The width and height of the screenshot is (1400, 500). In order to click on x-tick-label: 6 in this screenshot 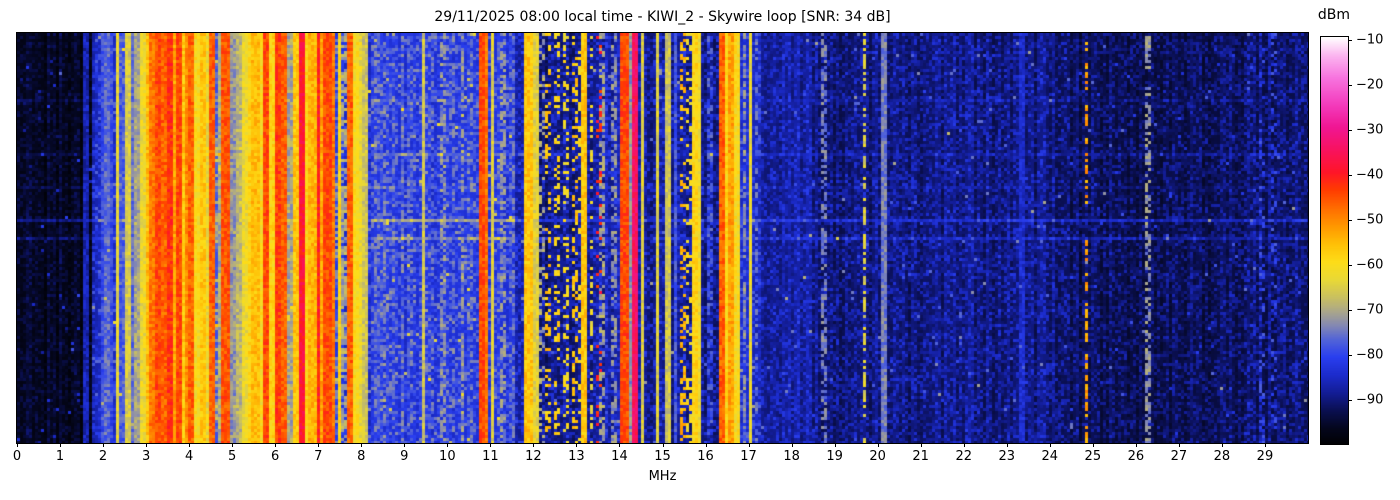, I will do `click(275, 456)`.